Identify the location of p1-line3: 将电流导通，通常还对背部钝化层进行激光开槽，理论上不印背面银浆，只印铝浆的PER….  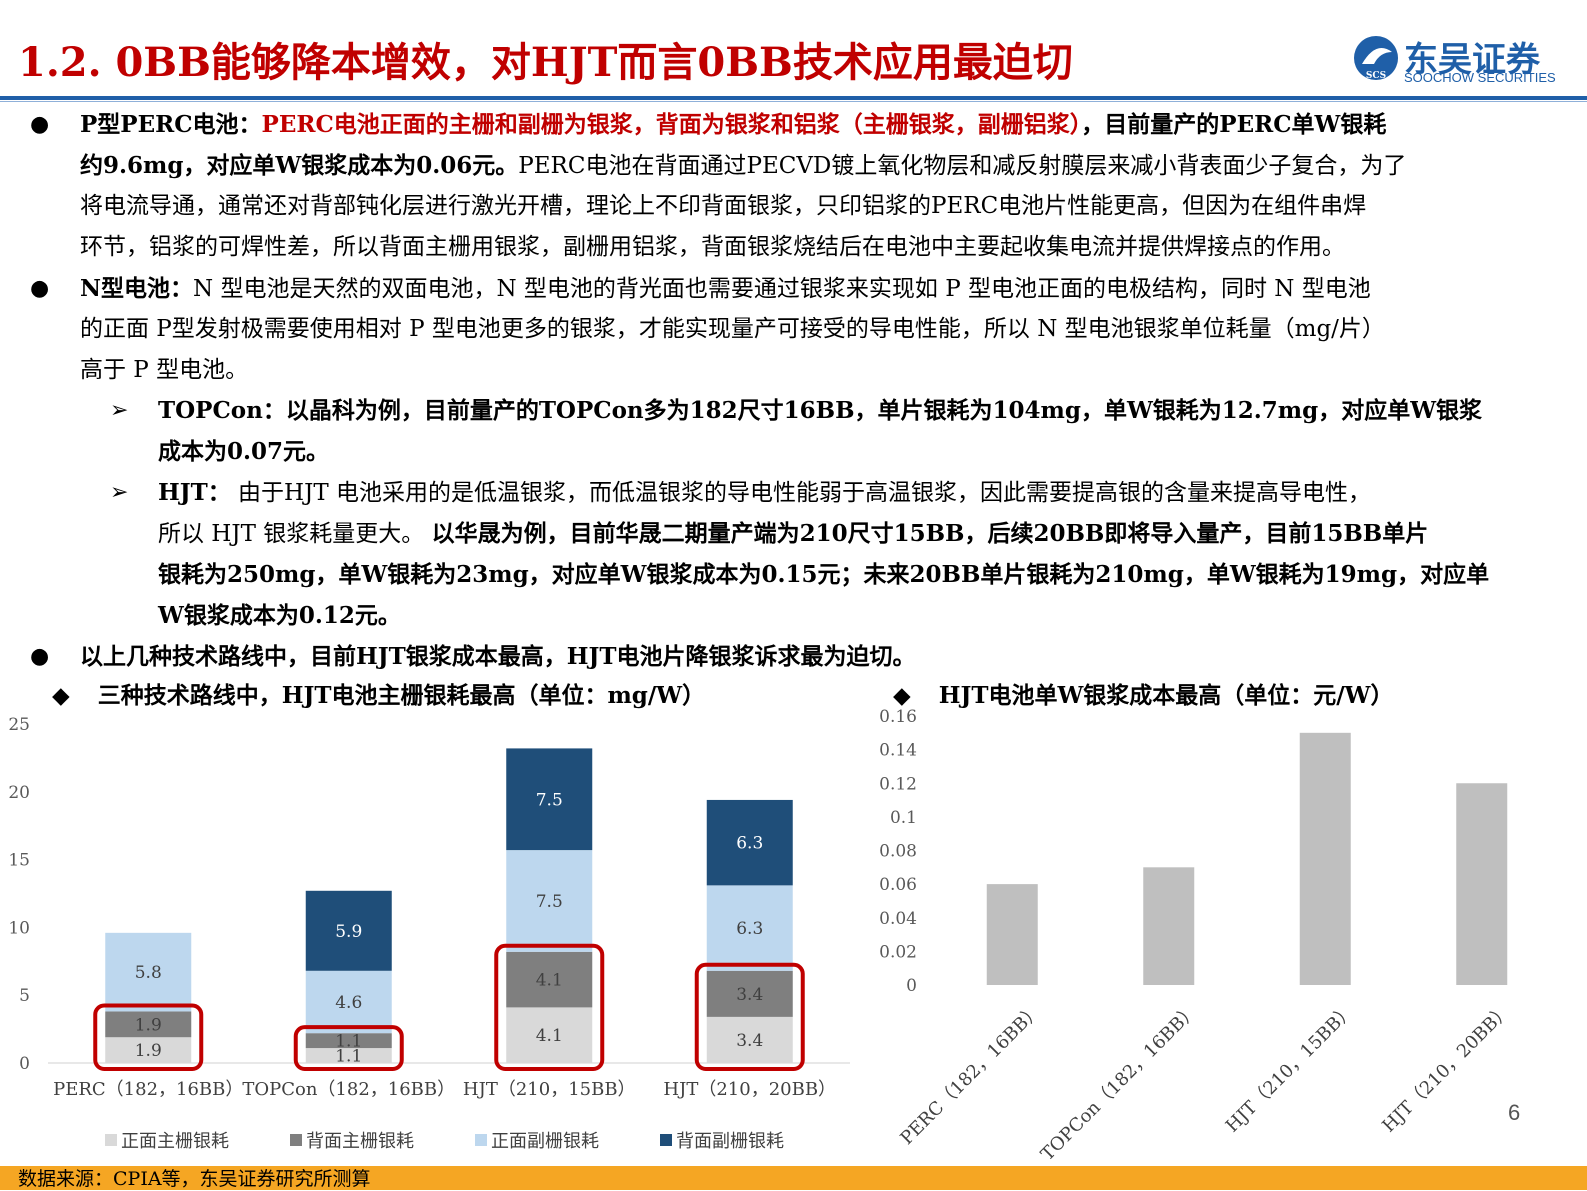
(723, 206).